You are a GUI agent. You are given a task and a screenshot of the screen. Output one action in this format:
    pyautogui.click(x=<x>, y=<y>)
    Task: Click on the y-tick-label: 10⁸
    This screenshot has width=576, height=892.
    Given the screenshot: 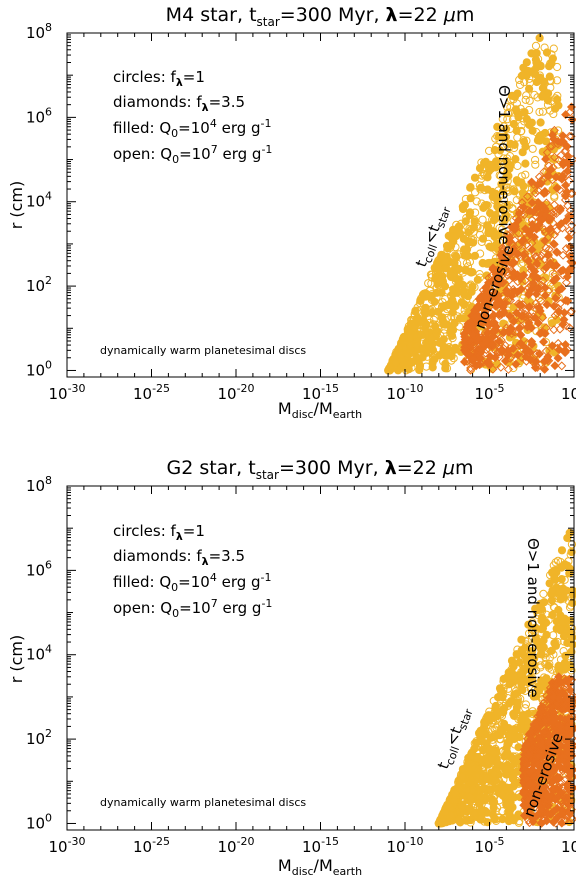 What is the action you would take?
    pyautogui.click(x=39, y=484)
    